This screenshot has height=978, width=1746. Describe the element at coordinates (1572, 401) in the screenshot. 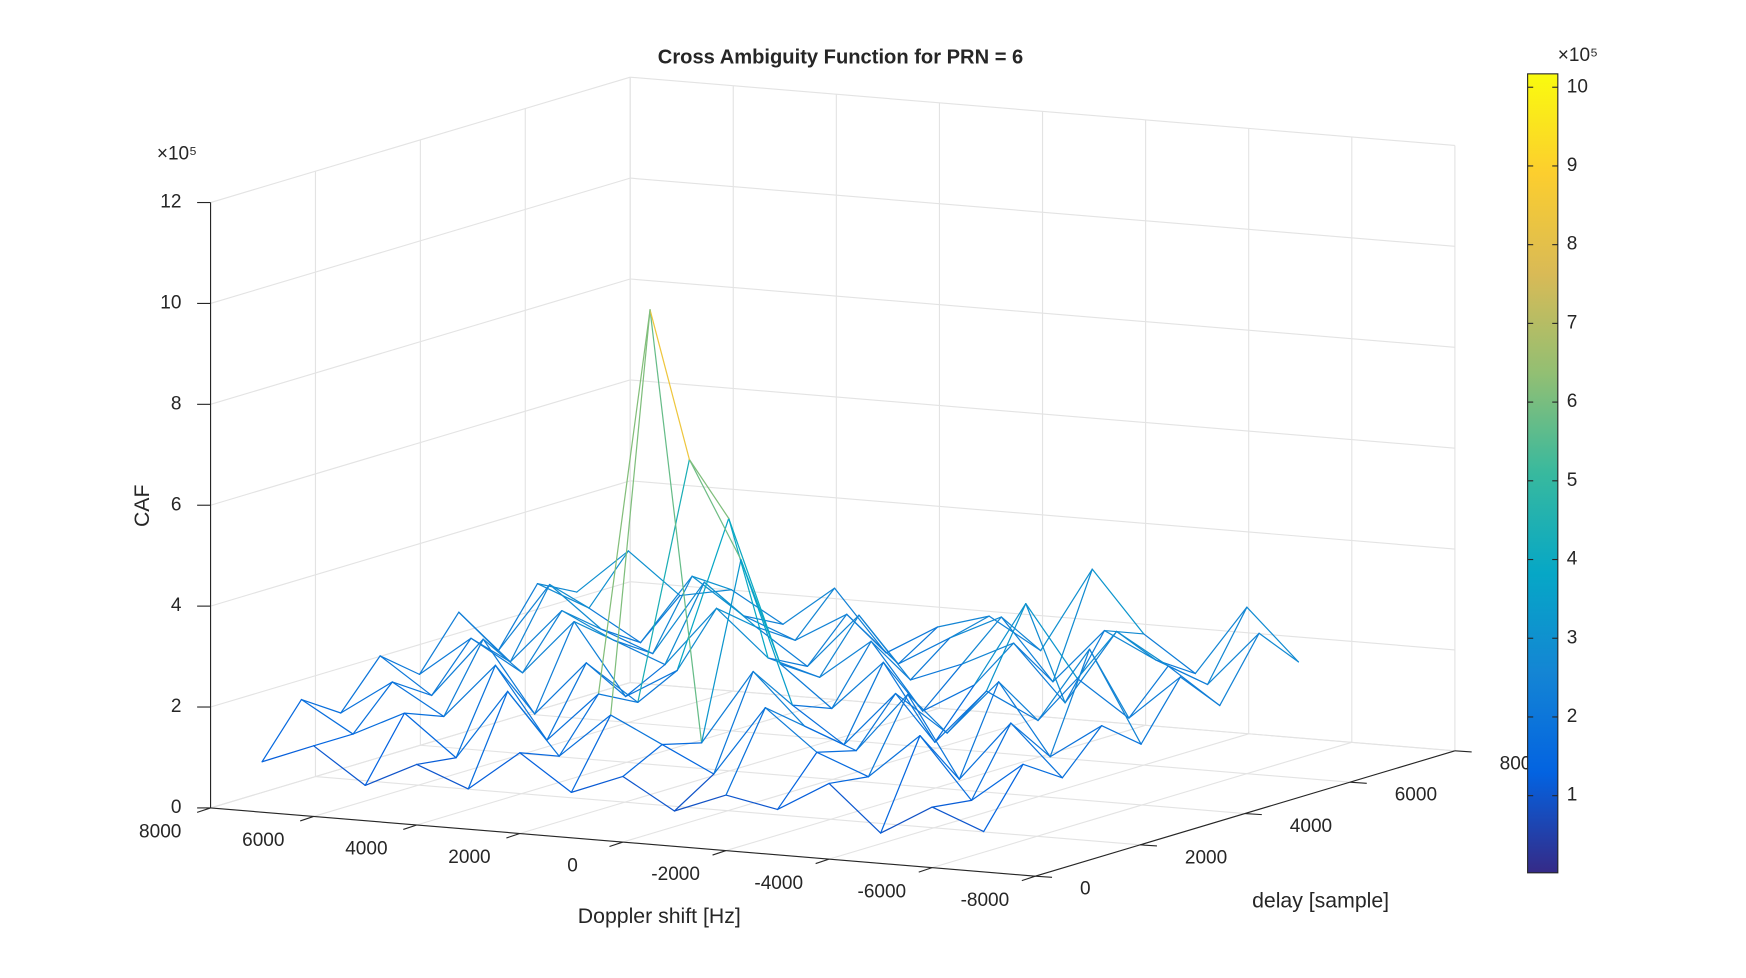

I see `colorbar-tick-label: 6` at that location.